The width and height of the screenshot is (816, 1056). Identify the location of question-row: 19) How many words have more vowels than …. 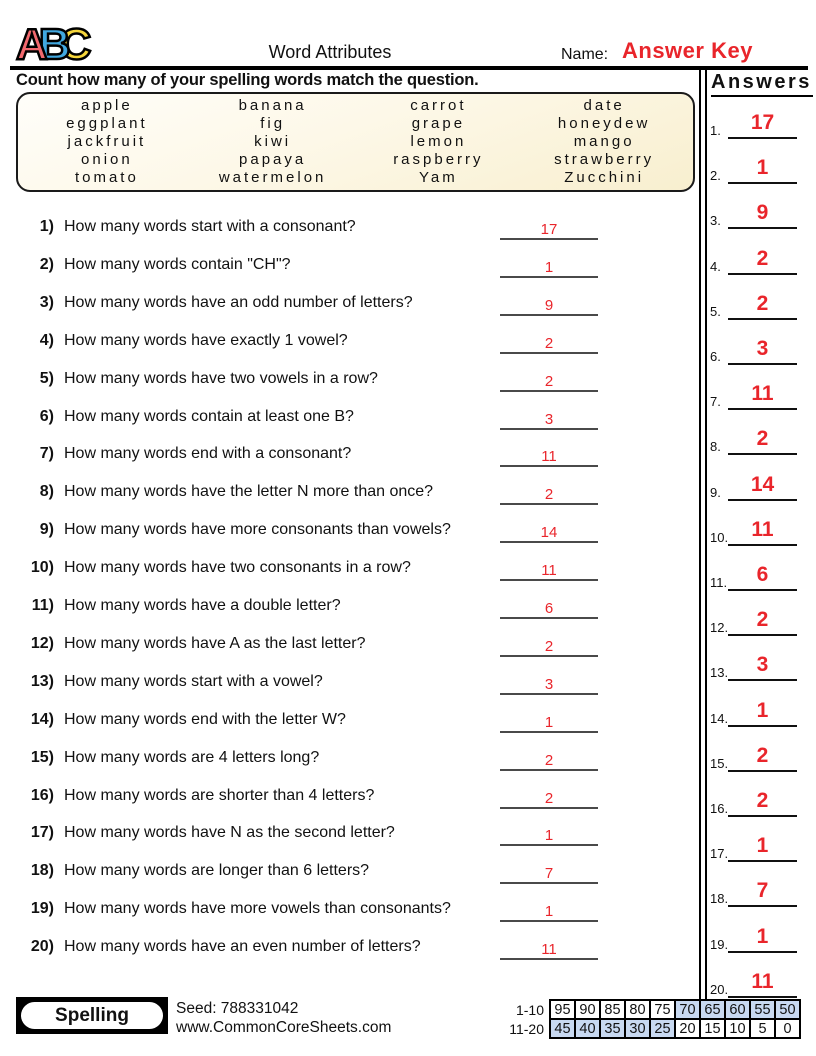
(359, 913).